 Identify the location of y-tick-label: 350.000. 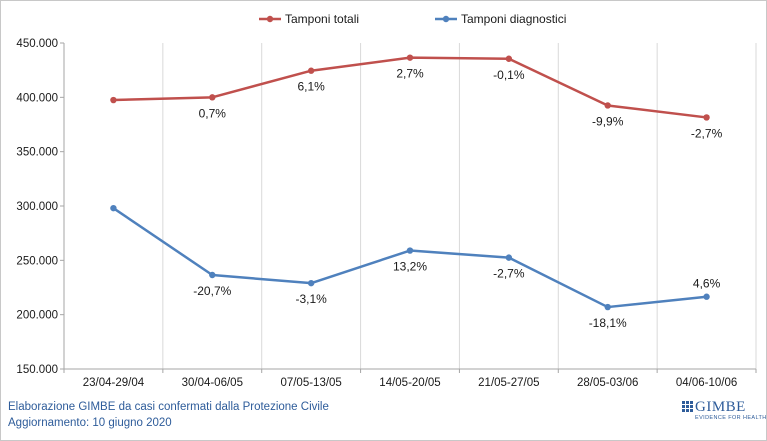
(37, 153).